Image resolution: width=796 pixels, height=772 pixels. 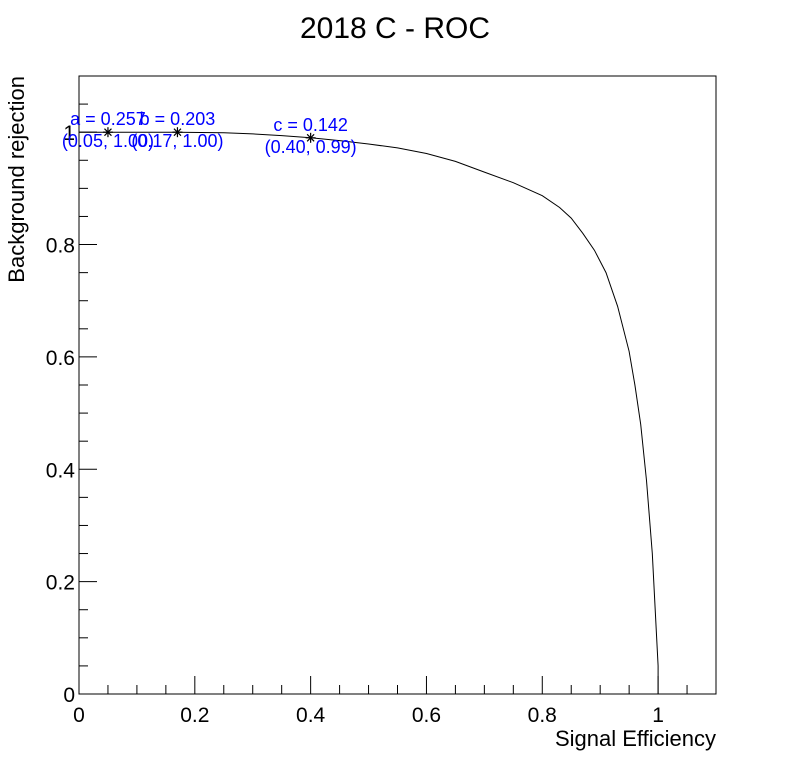 I want to click on working-point-label: b = 0.203, so click(x=178, y=119).